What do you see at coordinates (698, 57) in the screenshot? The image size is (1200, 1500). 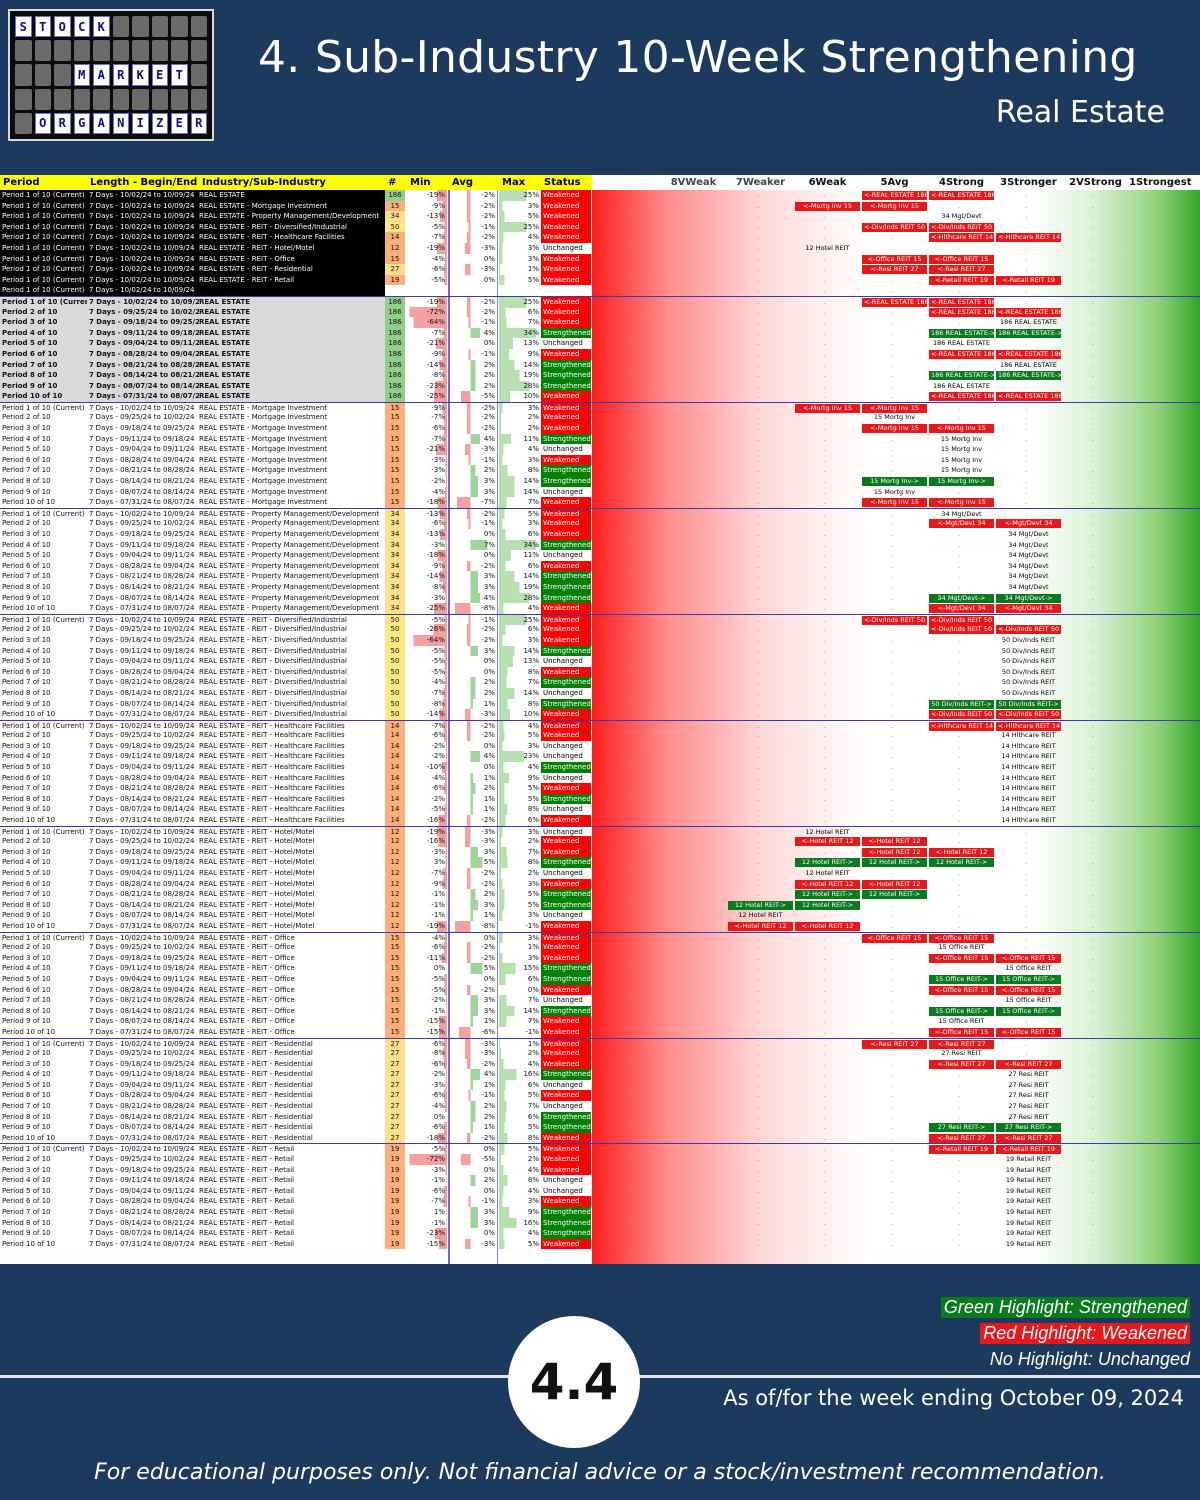 I see `page-title: 4. Sub-Industry 10-Week Strengthening` at bounding box center [698, 57].